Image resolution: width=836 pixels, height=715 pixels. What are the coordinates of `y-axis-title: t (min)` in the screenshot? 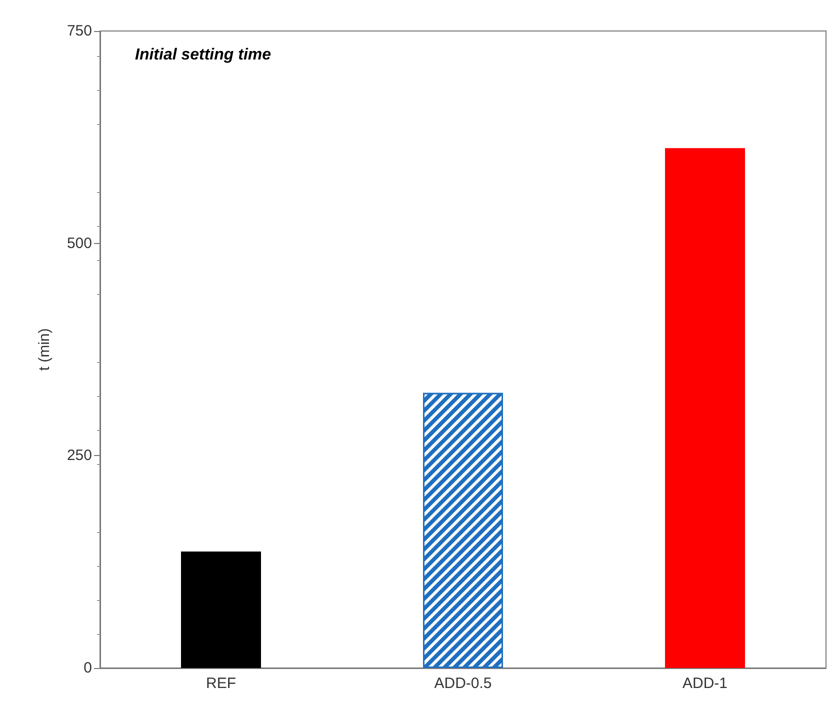 It's located at (44, 349).